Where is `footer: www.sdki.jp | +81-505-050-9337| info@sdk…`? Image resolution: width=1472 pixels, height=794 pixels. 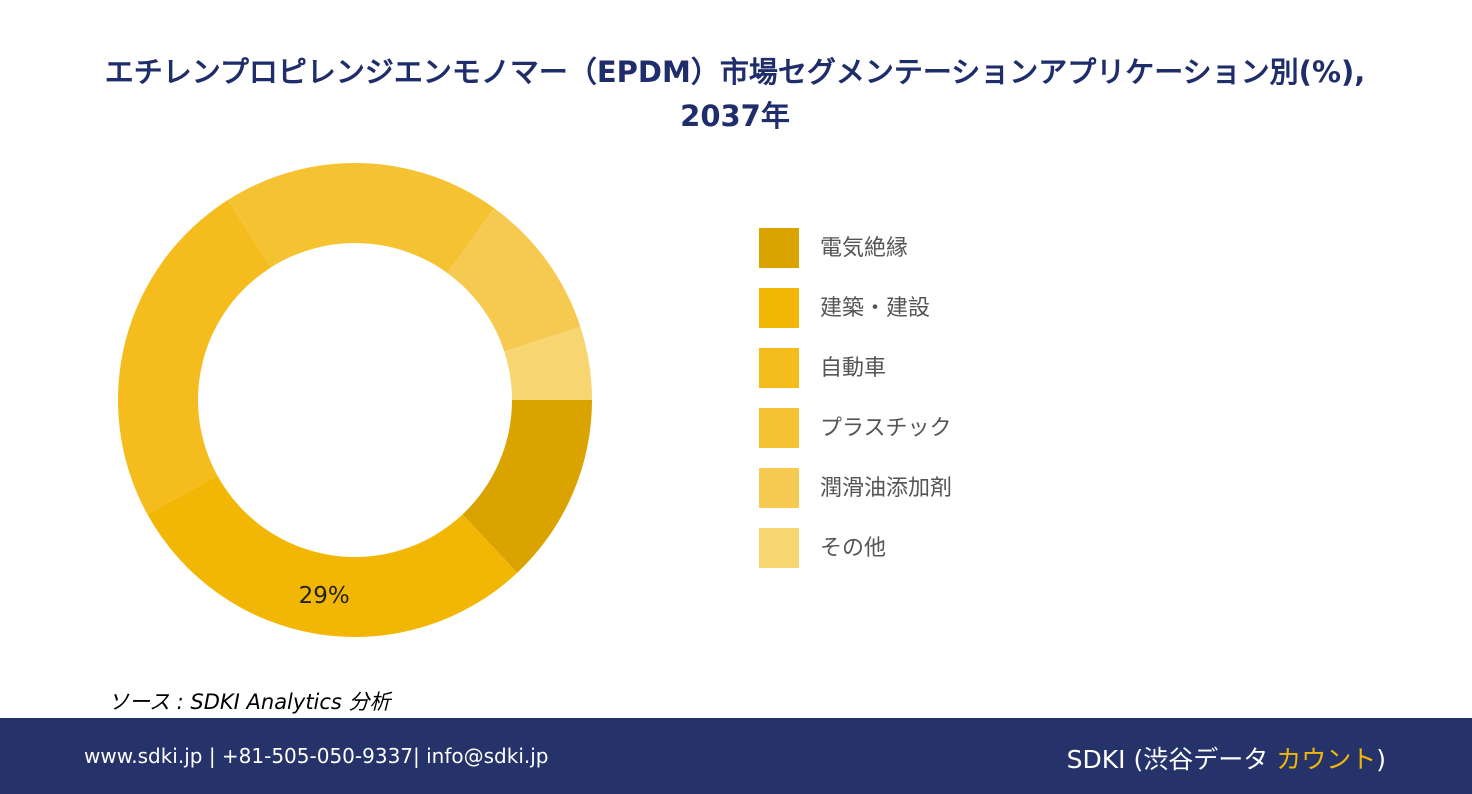
footer: www.sdki.jp | +81-505-050-9337| info@sdk… is located at coordinates (736, 756).